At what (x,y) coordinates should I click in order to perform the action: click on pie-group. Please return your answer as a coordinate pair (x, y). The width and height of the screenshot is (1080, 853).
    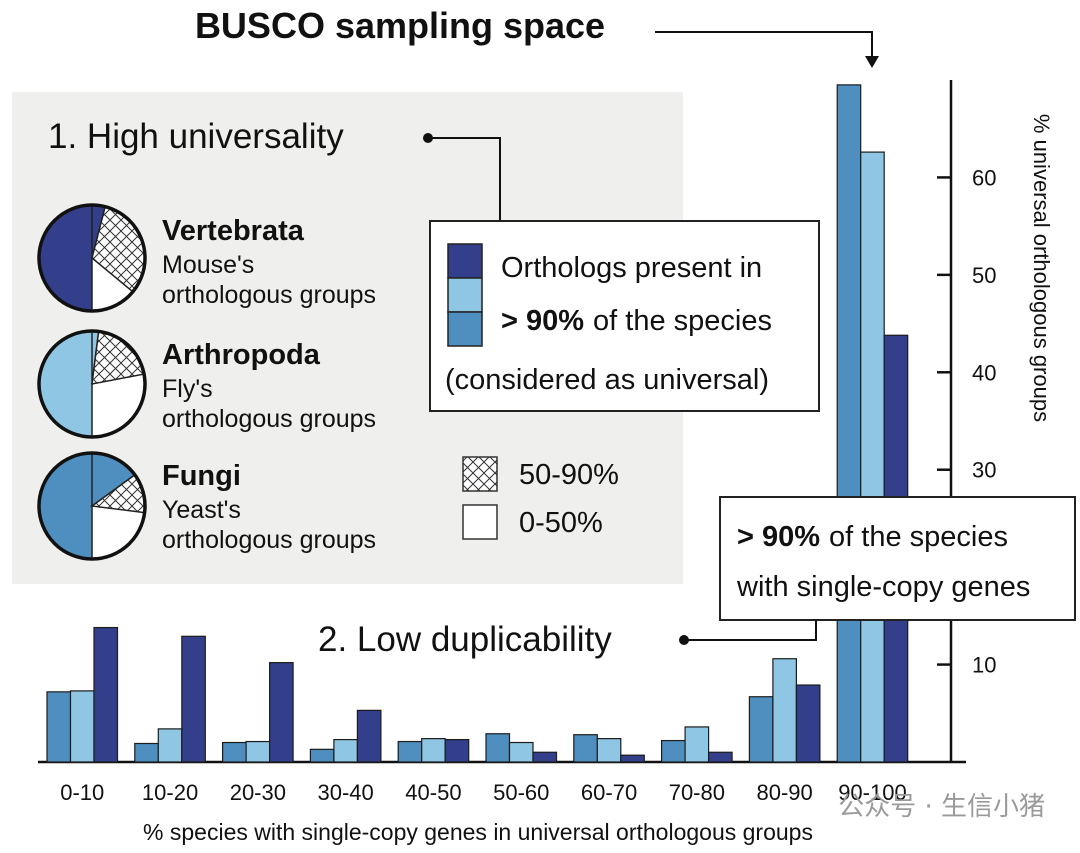
    Looking at the image, I should click on (92, 382).